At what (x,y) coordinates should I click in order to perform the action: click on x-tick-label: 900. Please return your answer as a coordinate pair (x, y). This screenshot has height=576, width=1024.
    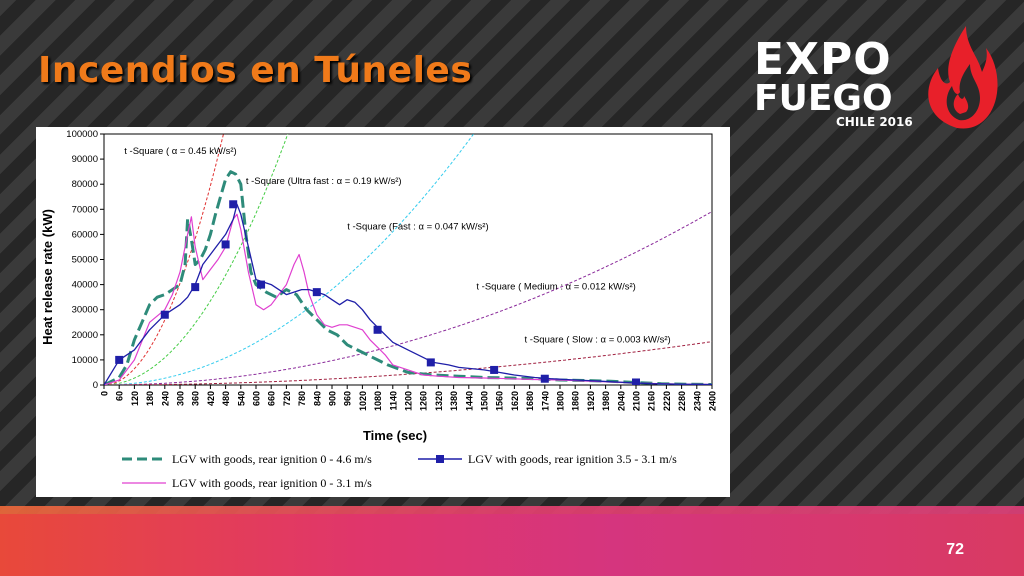
    Looking at the image, I should click on (333, 398).